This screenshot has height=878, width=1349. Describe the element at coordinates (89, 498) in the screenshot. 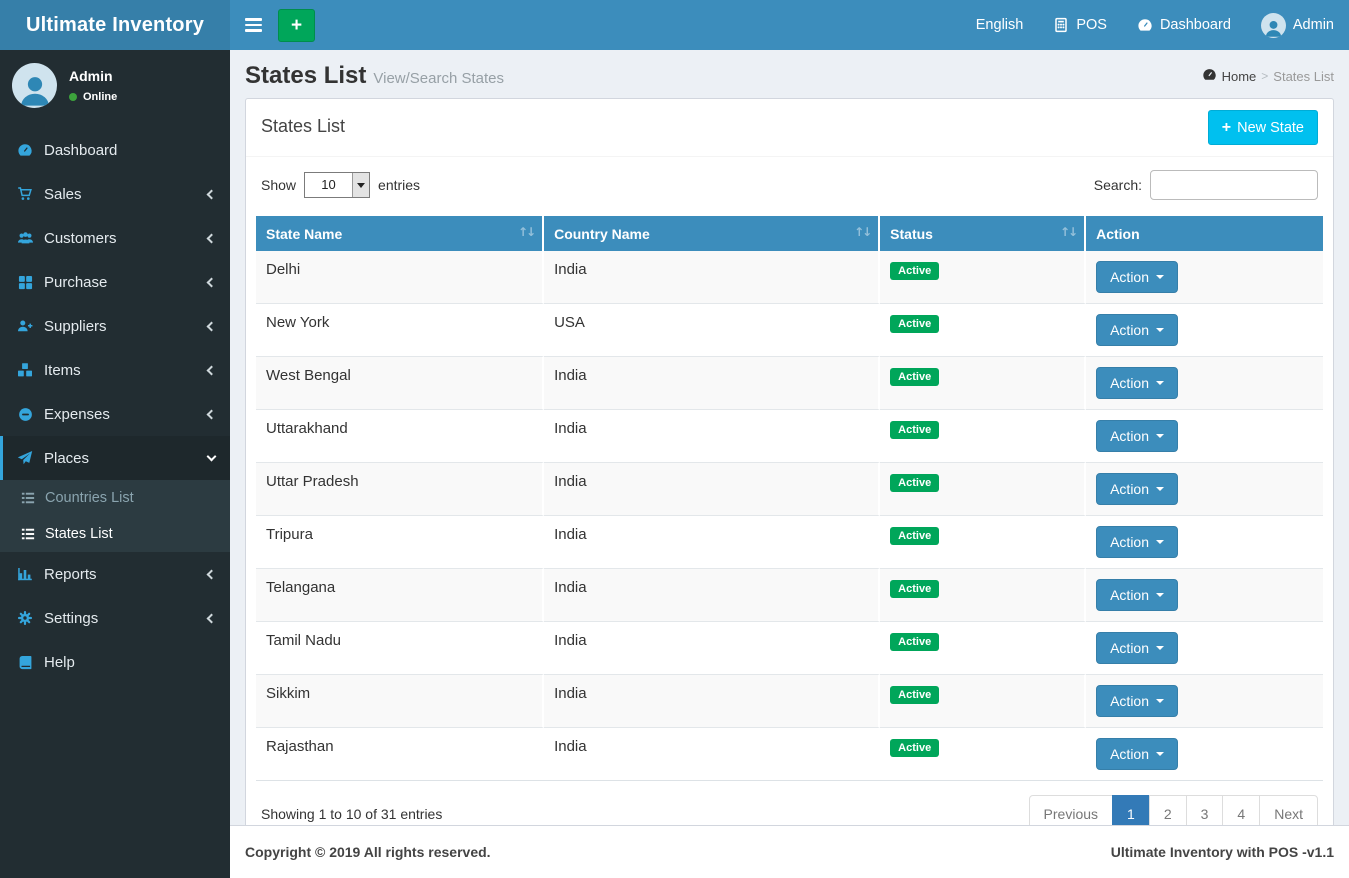

I see `sidebar-item-label: Countries List` at that location.